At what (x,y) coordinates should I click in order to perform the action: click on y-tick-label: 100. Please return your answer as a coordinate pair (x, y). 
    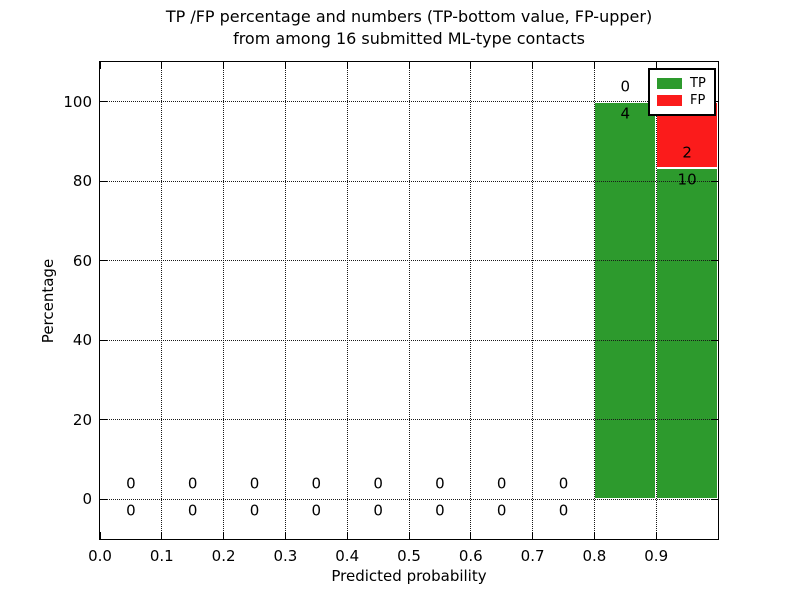
    Looking at the image, I should click on (77, 101).